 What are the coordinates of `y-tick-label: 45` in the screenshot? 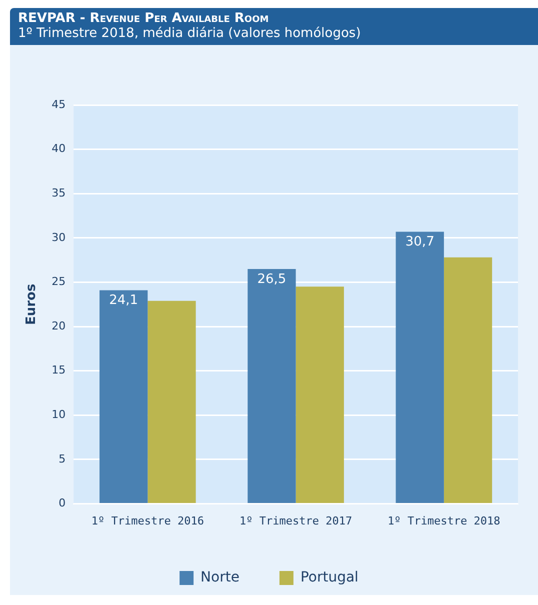 It's located at (59, 104).